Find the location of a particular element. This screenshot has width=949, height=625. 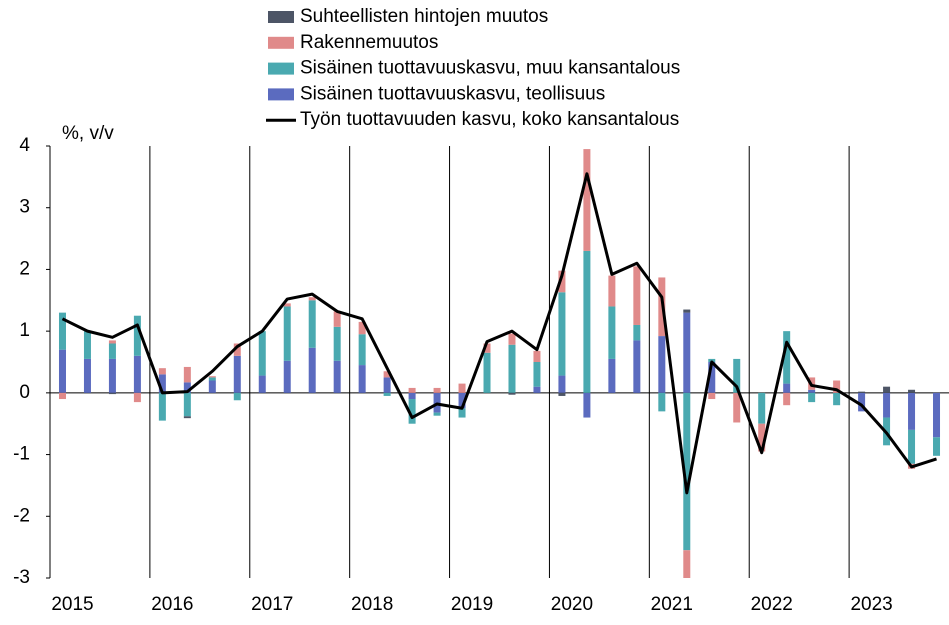

y-tick-label: -1 is located at coordinates (21, 454).